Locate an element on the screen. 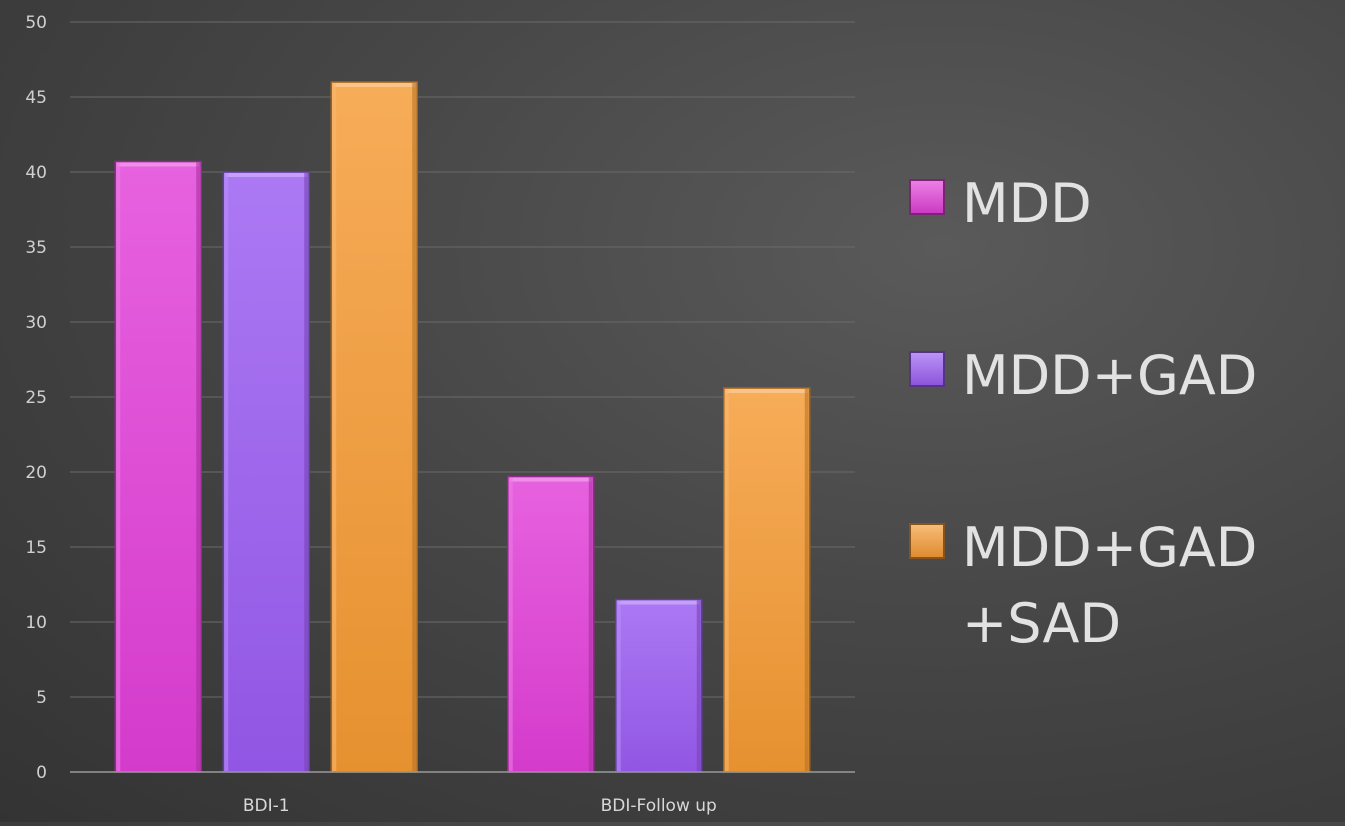 Image resolution: width=1345 pixels, height=826 pixels. legend-swatch-mdd-gad-sad is located at coordinates (927, 541).